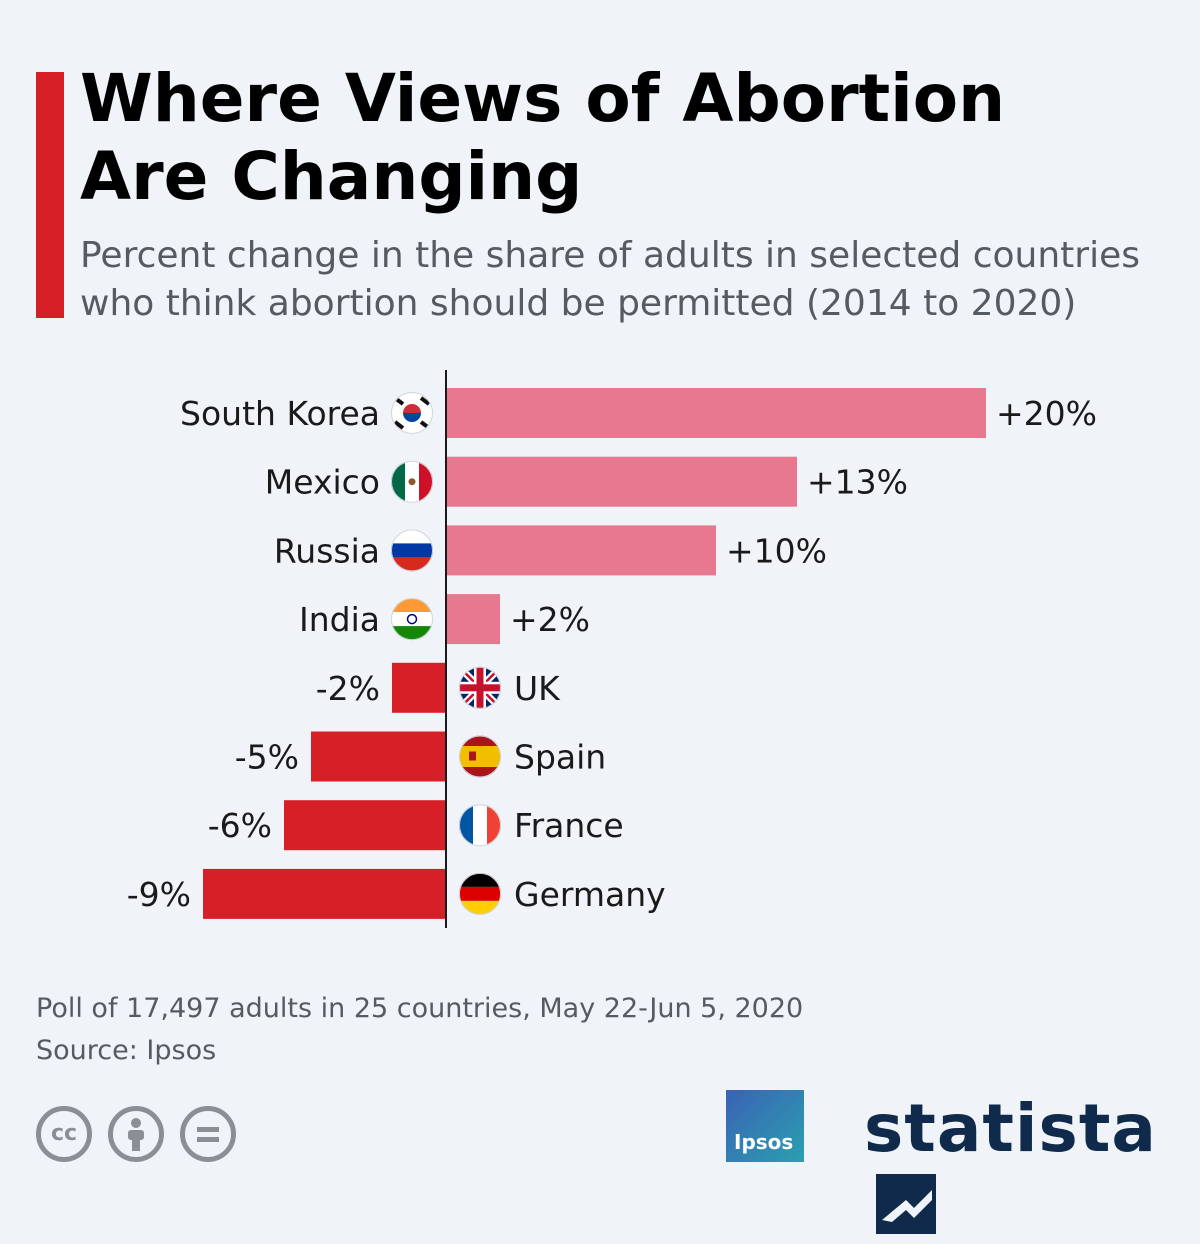  I want to click on value-label-france: -6%, so click(240, 825).